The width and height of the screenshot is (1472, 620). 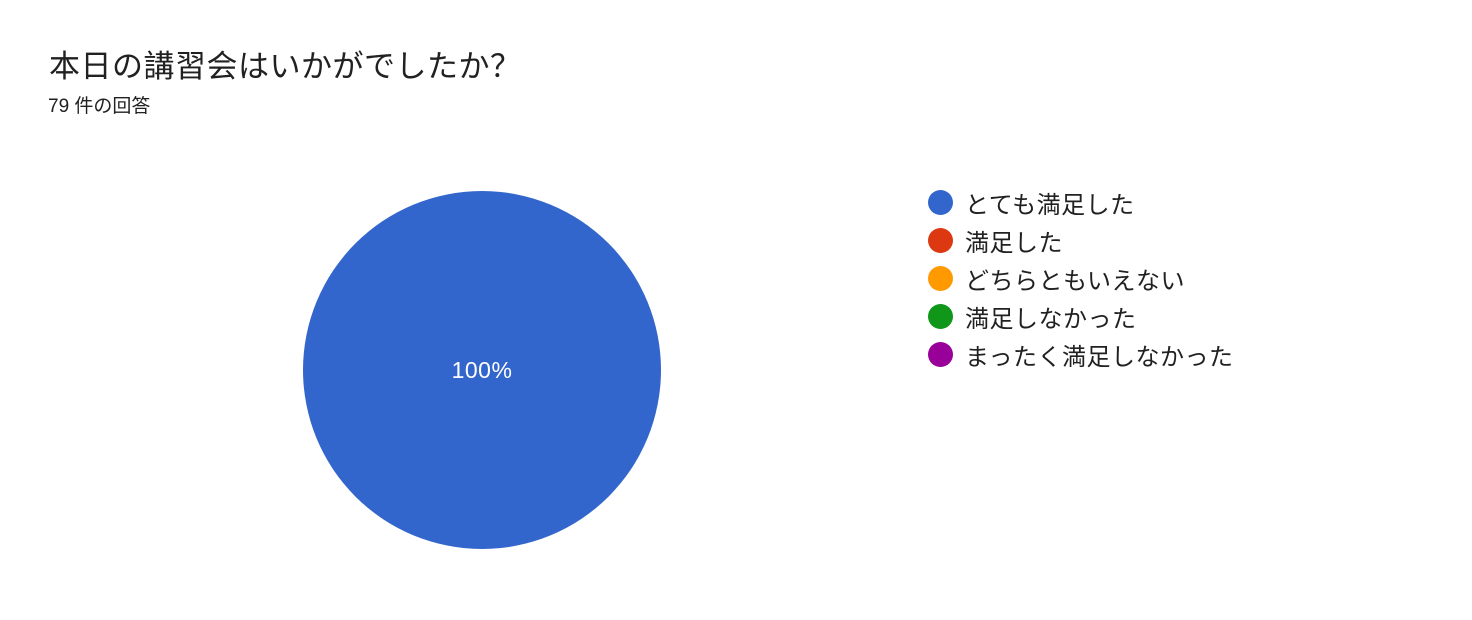 I want to click on legend-item: とても満足した, so click(x=1081, y=202).